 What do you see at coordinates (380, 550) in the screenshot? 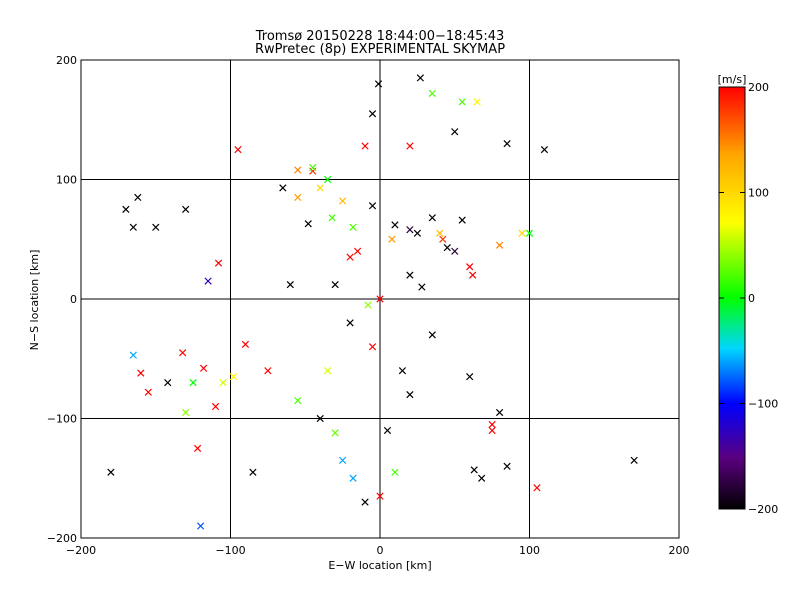
I see `x-tick-label: 0` at bounding box center [380, 550].